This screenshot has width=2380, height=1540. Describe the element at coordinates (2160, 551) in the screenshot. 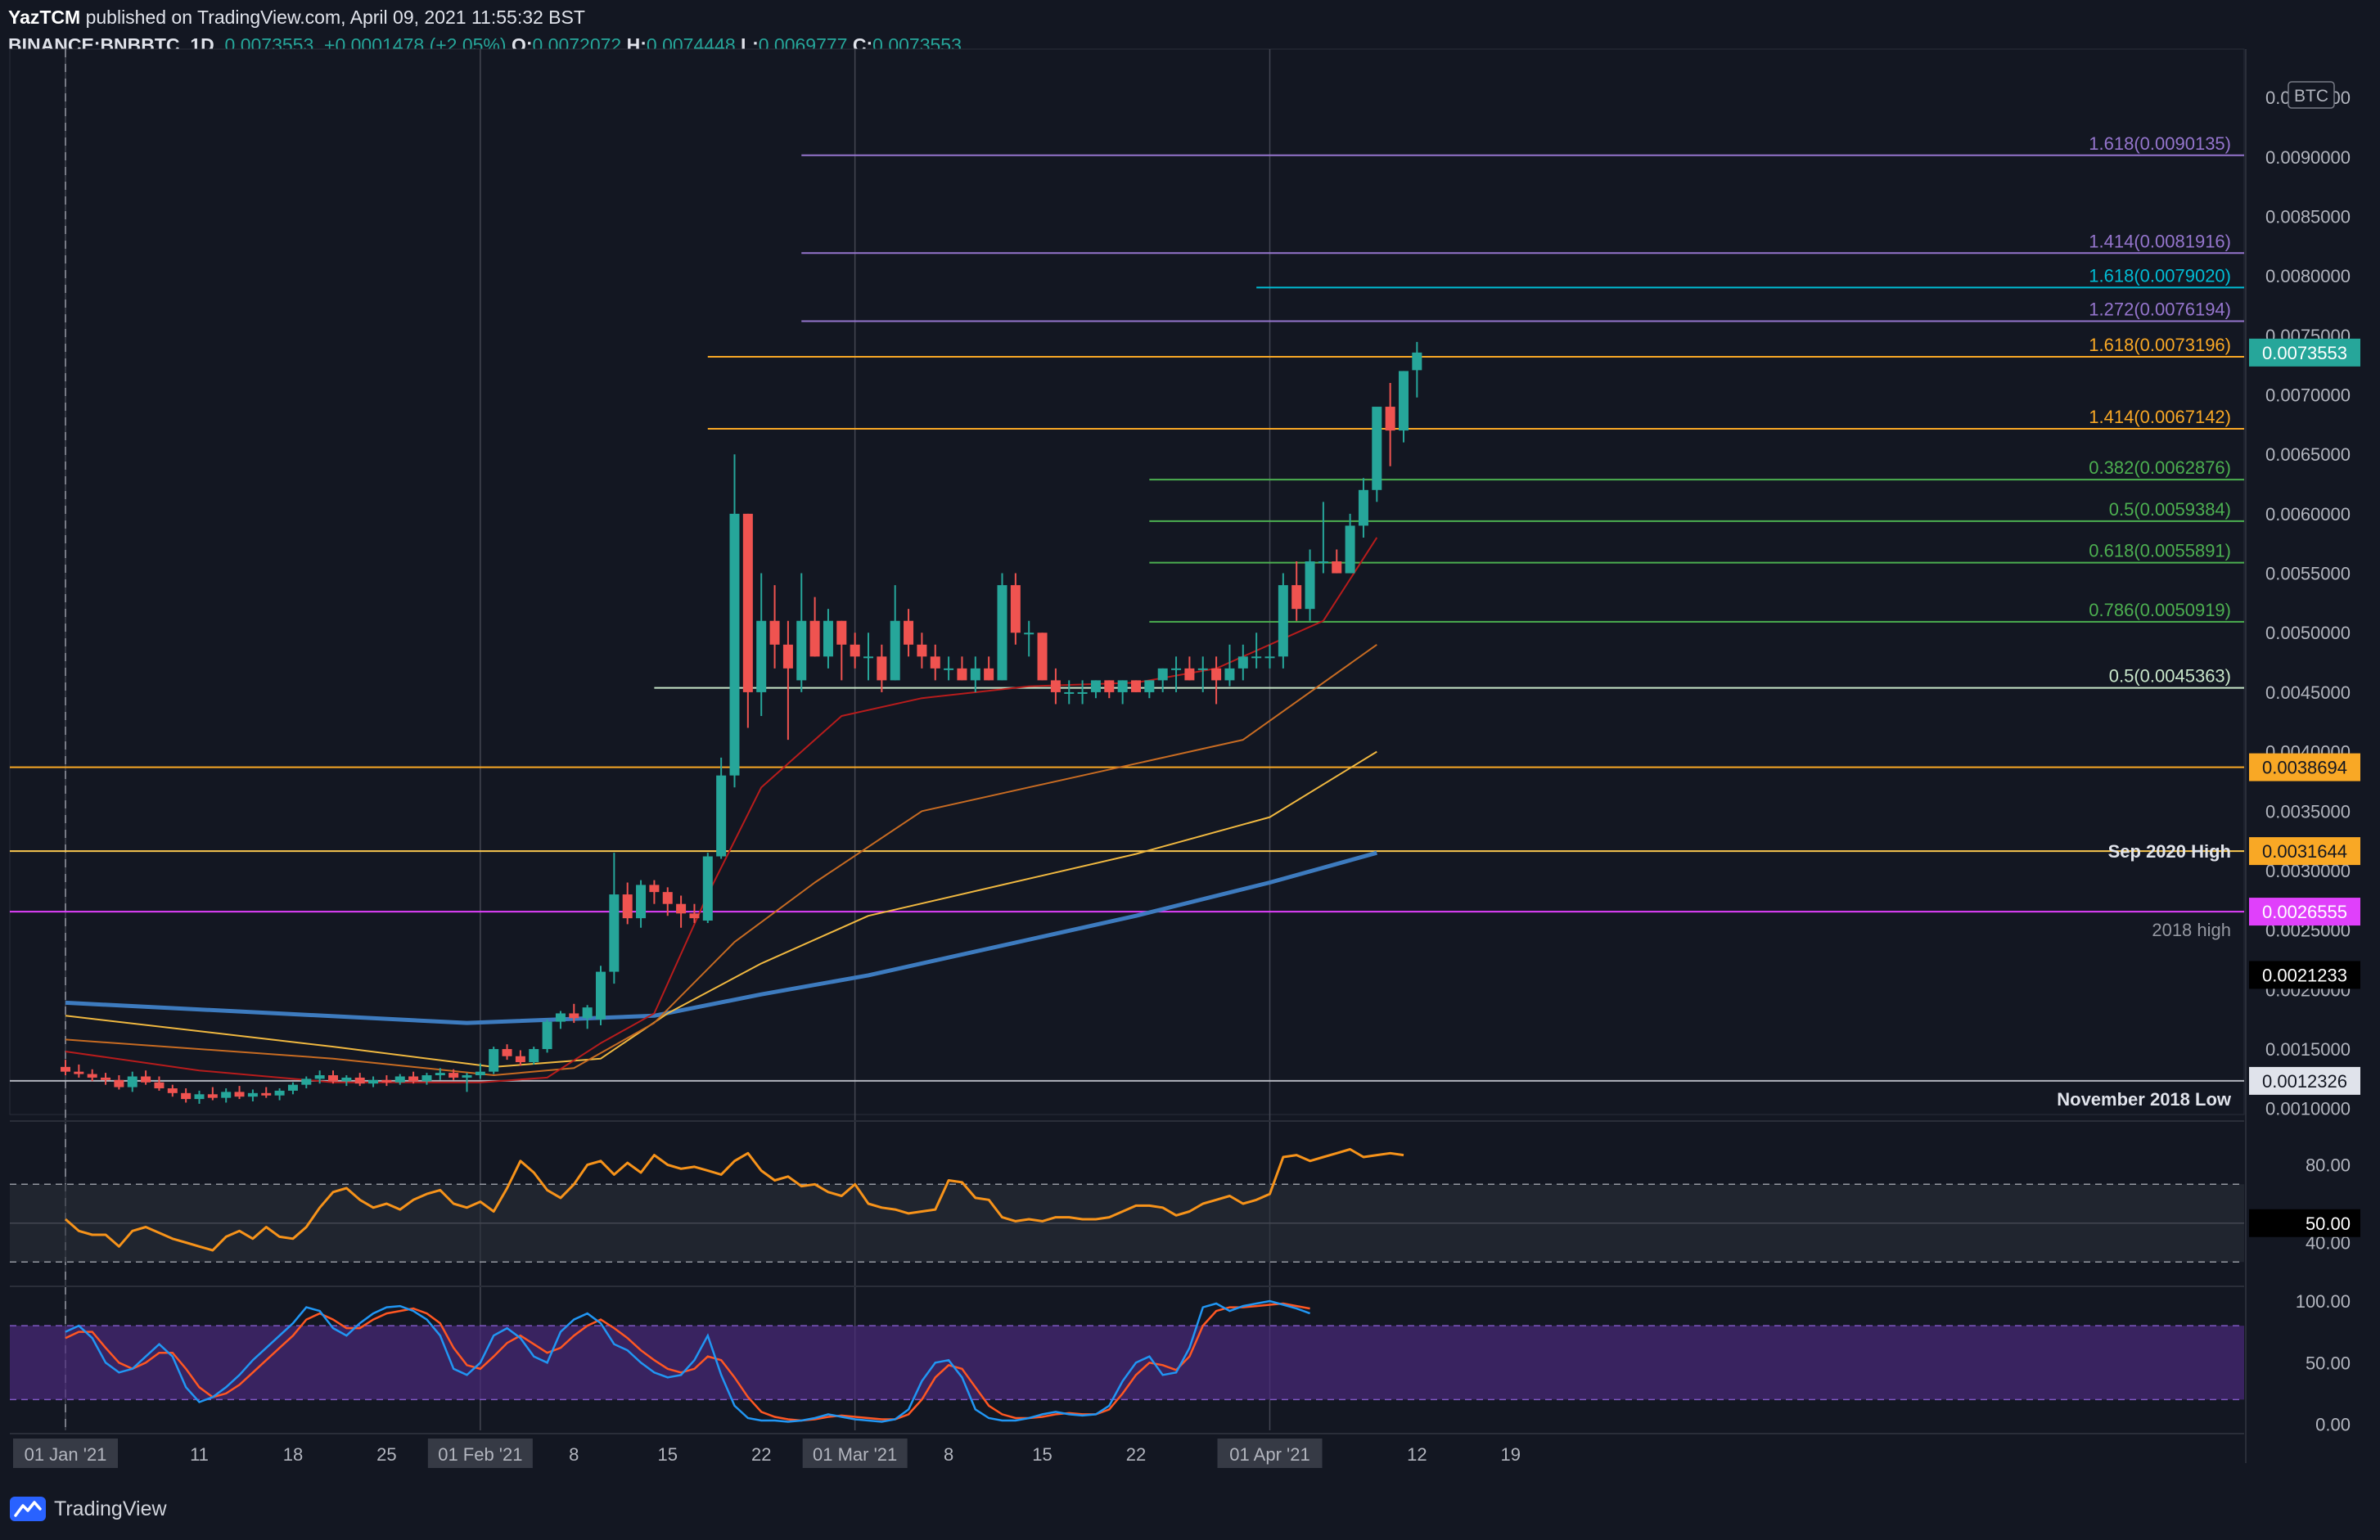

I see `fib-0618-label: 0.618(0.0055891)` at that location.